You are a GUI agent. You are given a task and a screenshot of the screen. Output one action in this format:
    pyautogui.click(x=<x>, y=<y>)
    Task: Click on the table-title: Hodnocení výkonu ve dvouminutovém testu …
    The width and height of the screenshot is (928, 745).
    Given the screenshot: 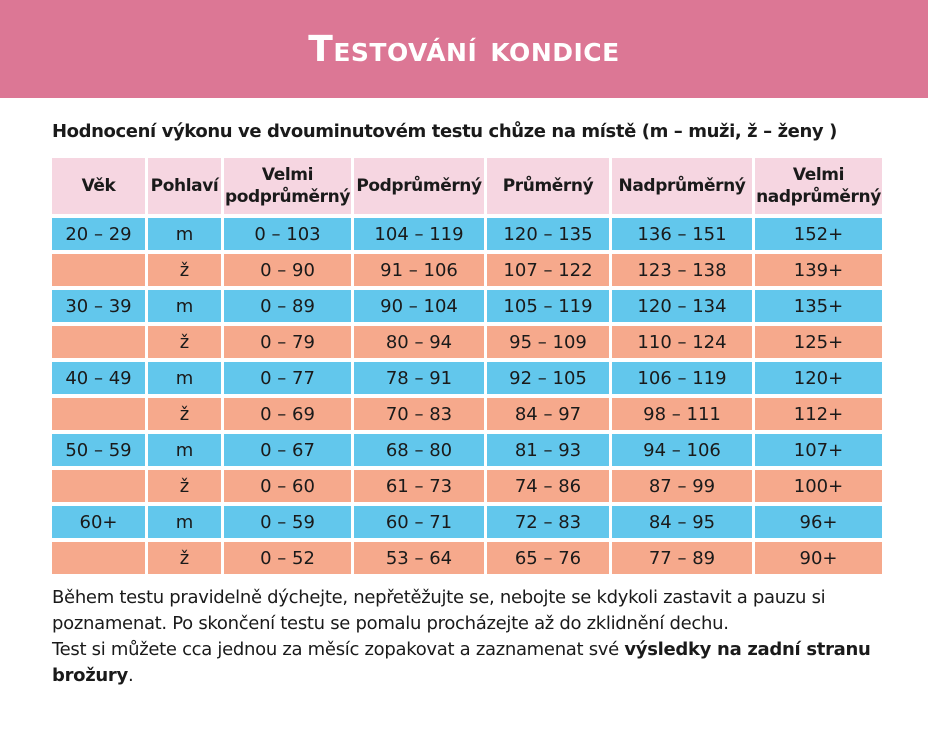 What is the action you would take?
    pyautogui.click(x=444, y=131)
    